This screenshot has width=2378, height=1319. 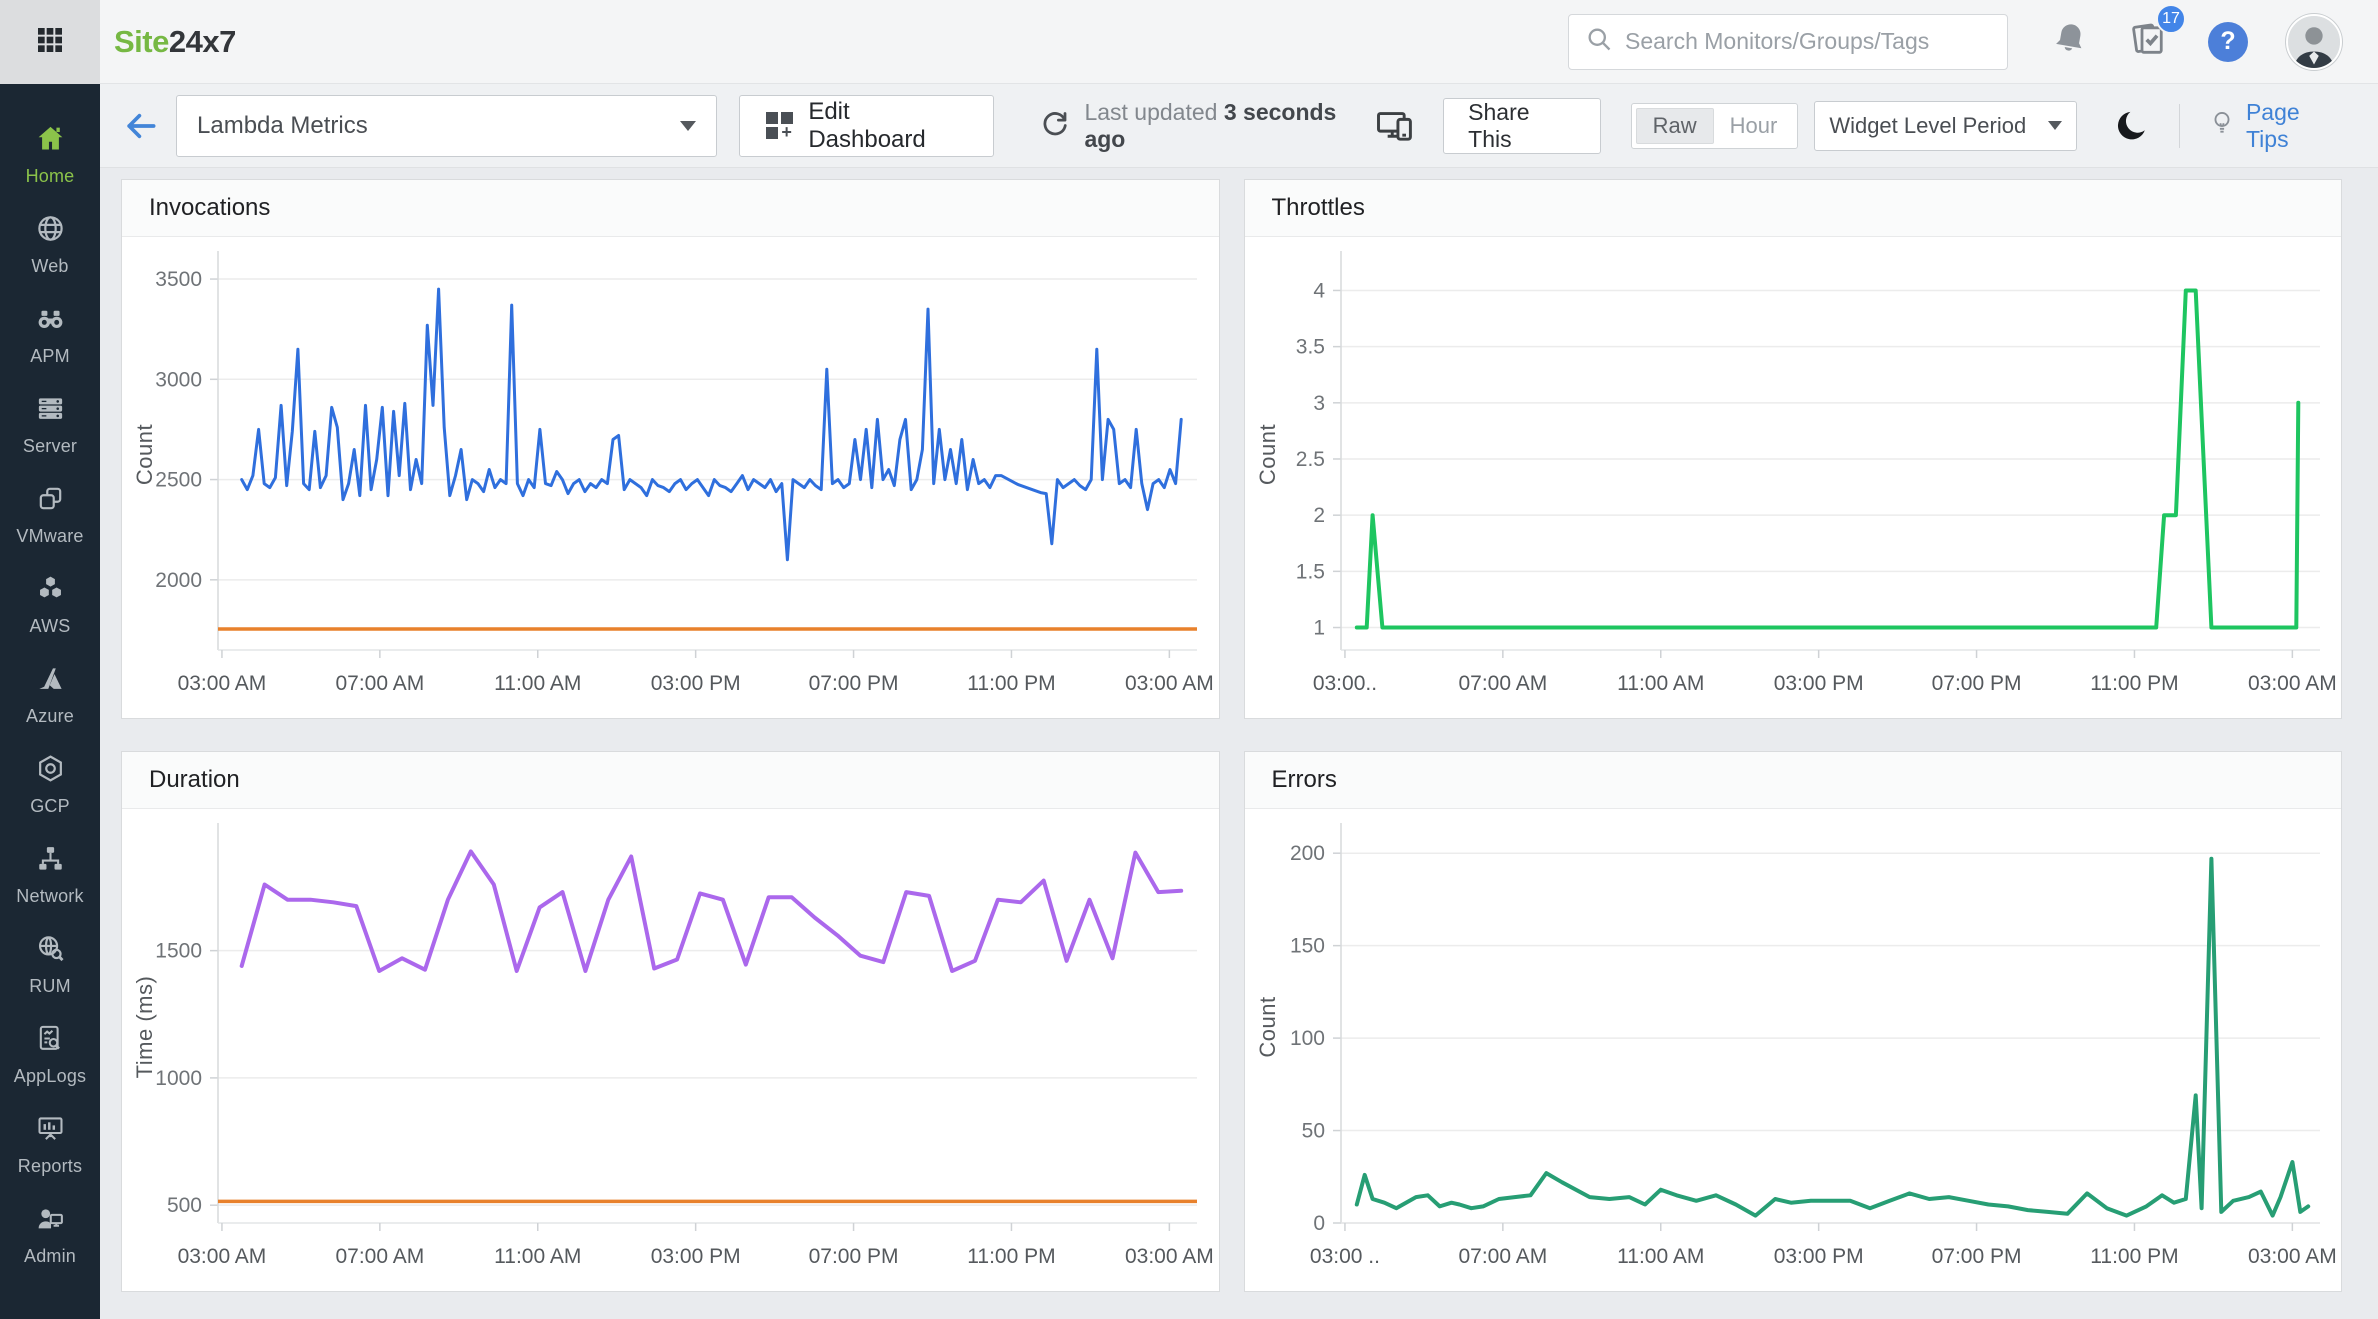 I want to click on sidebar-item-label: AppLogs, so click(x=50, y=1076).